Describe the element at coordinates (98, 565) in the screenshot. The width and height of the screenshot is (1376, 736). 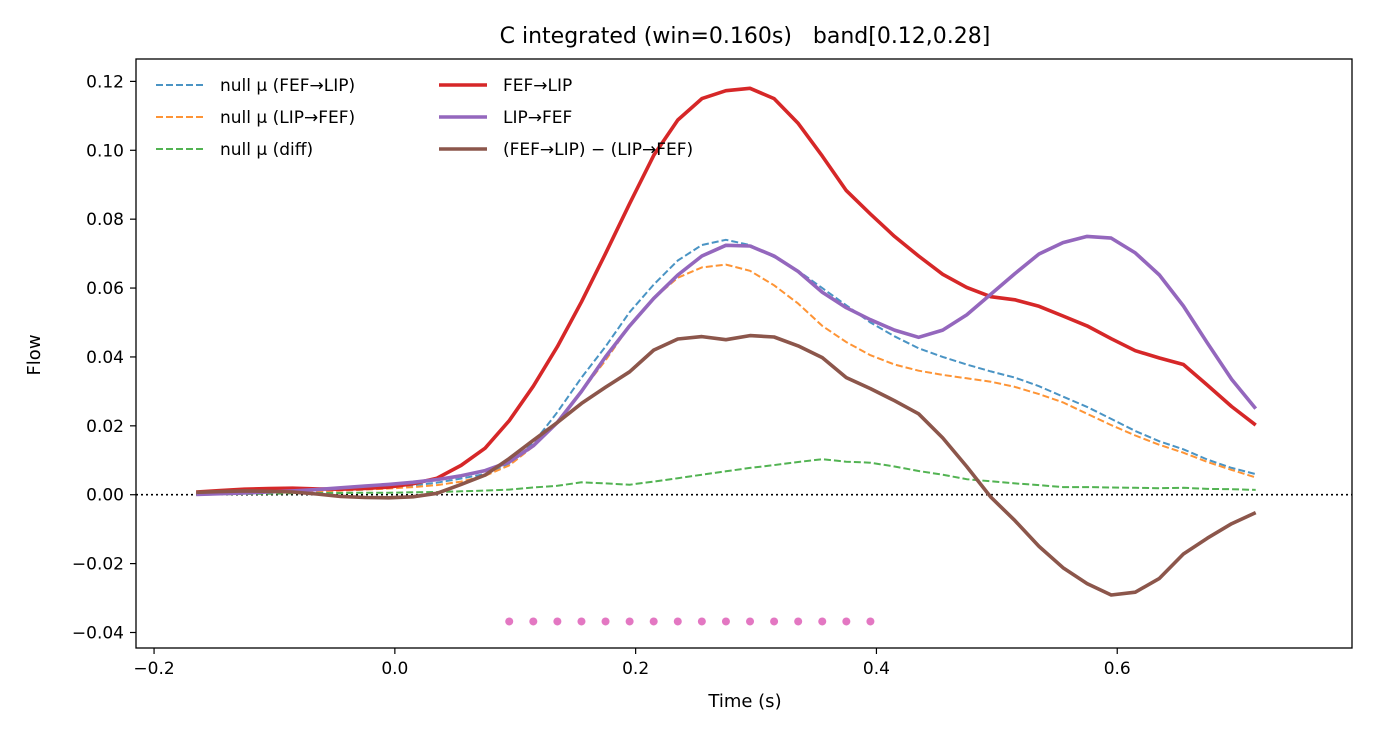
I see `y-tick-label: −0.02` at that location.